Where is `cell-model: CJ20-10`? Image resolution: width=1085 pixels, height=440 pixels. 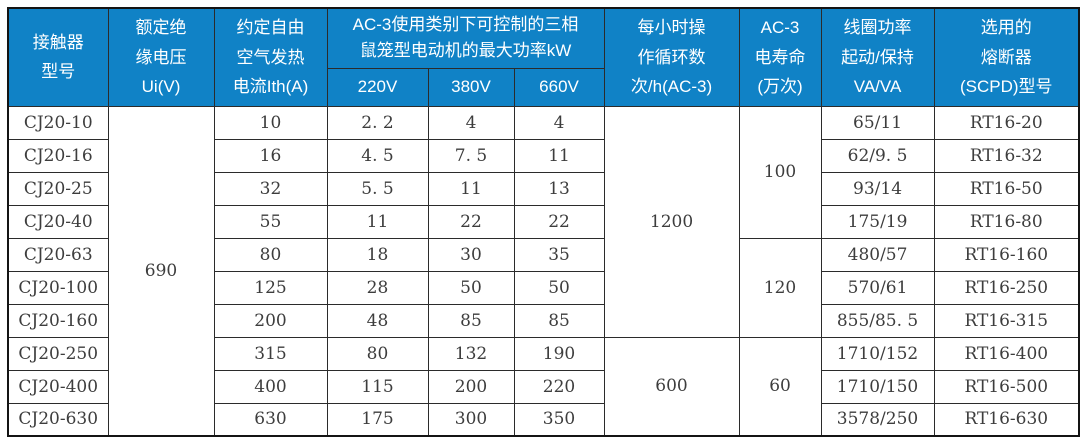
cell-model: CJ20-10 is located at coordinates (58, 122).